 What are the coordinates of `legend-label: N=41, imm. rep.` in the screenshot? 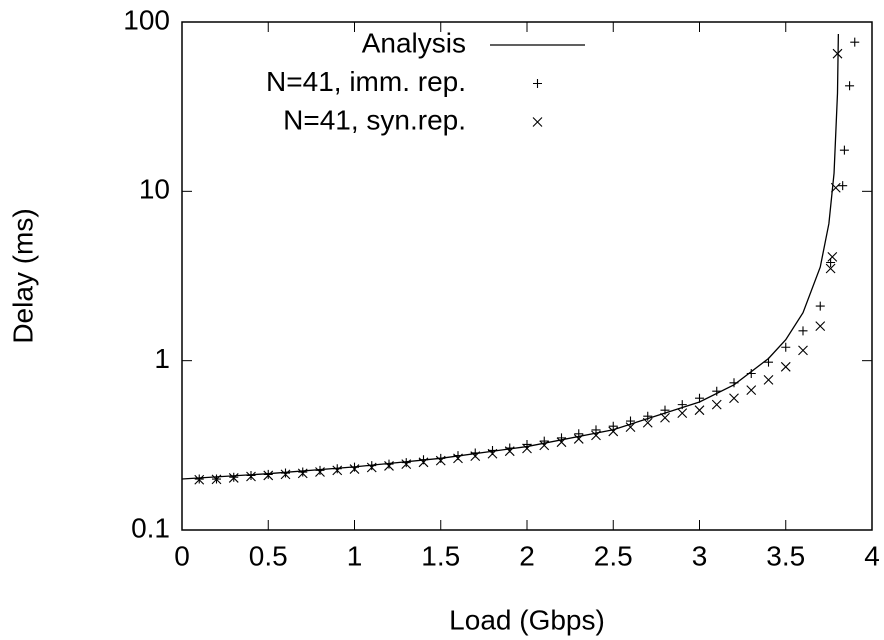 It's located at (366, 81).